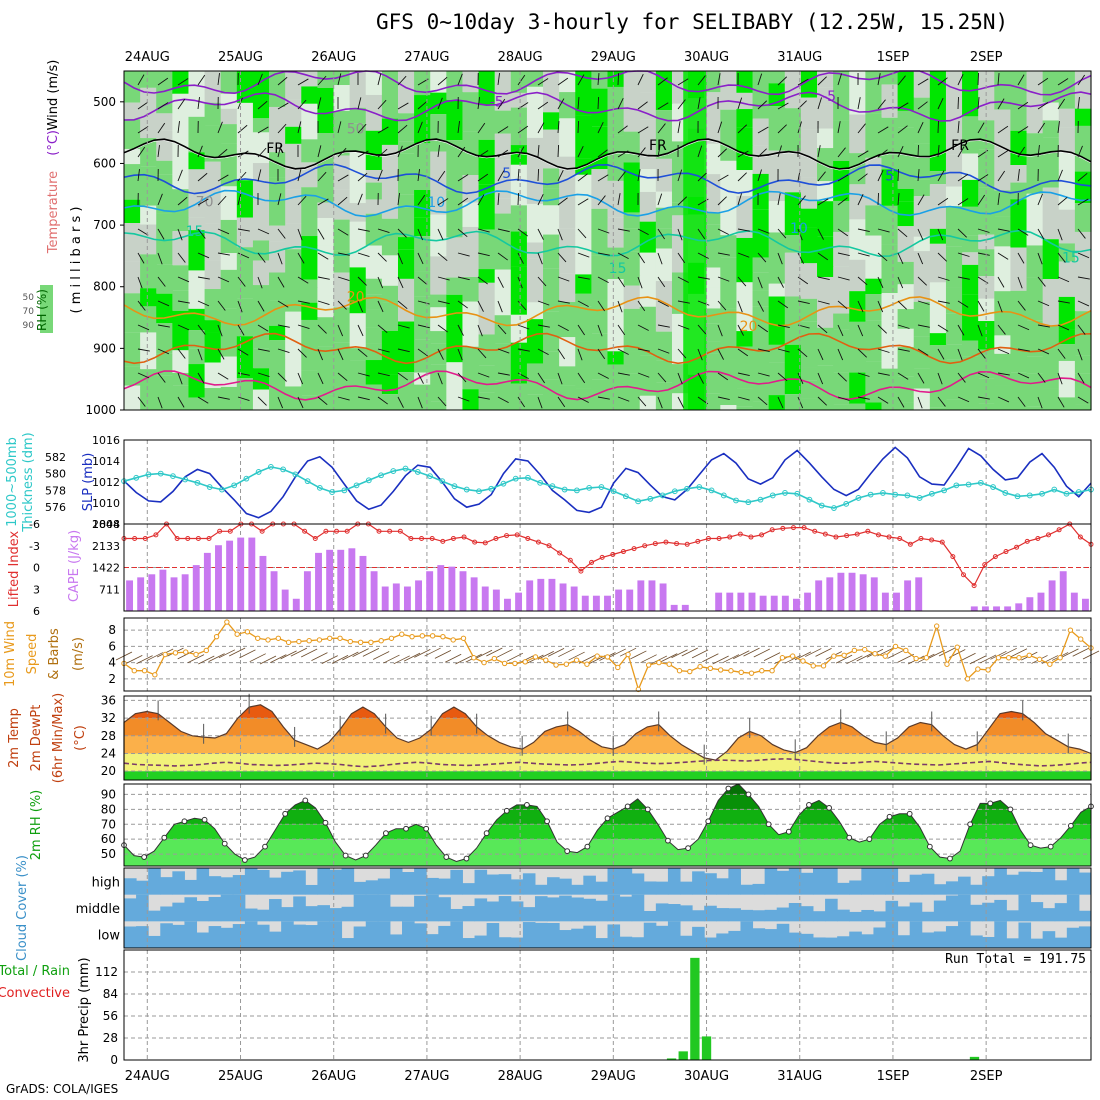 The image size is (1100, 1100). Describe the element at coordinates (706, 1048) in the screenshot. I see `precip-bar` at that location.